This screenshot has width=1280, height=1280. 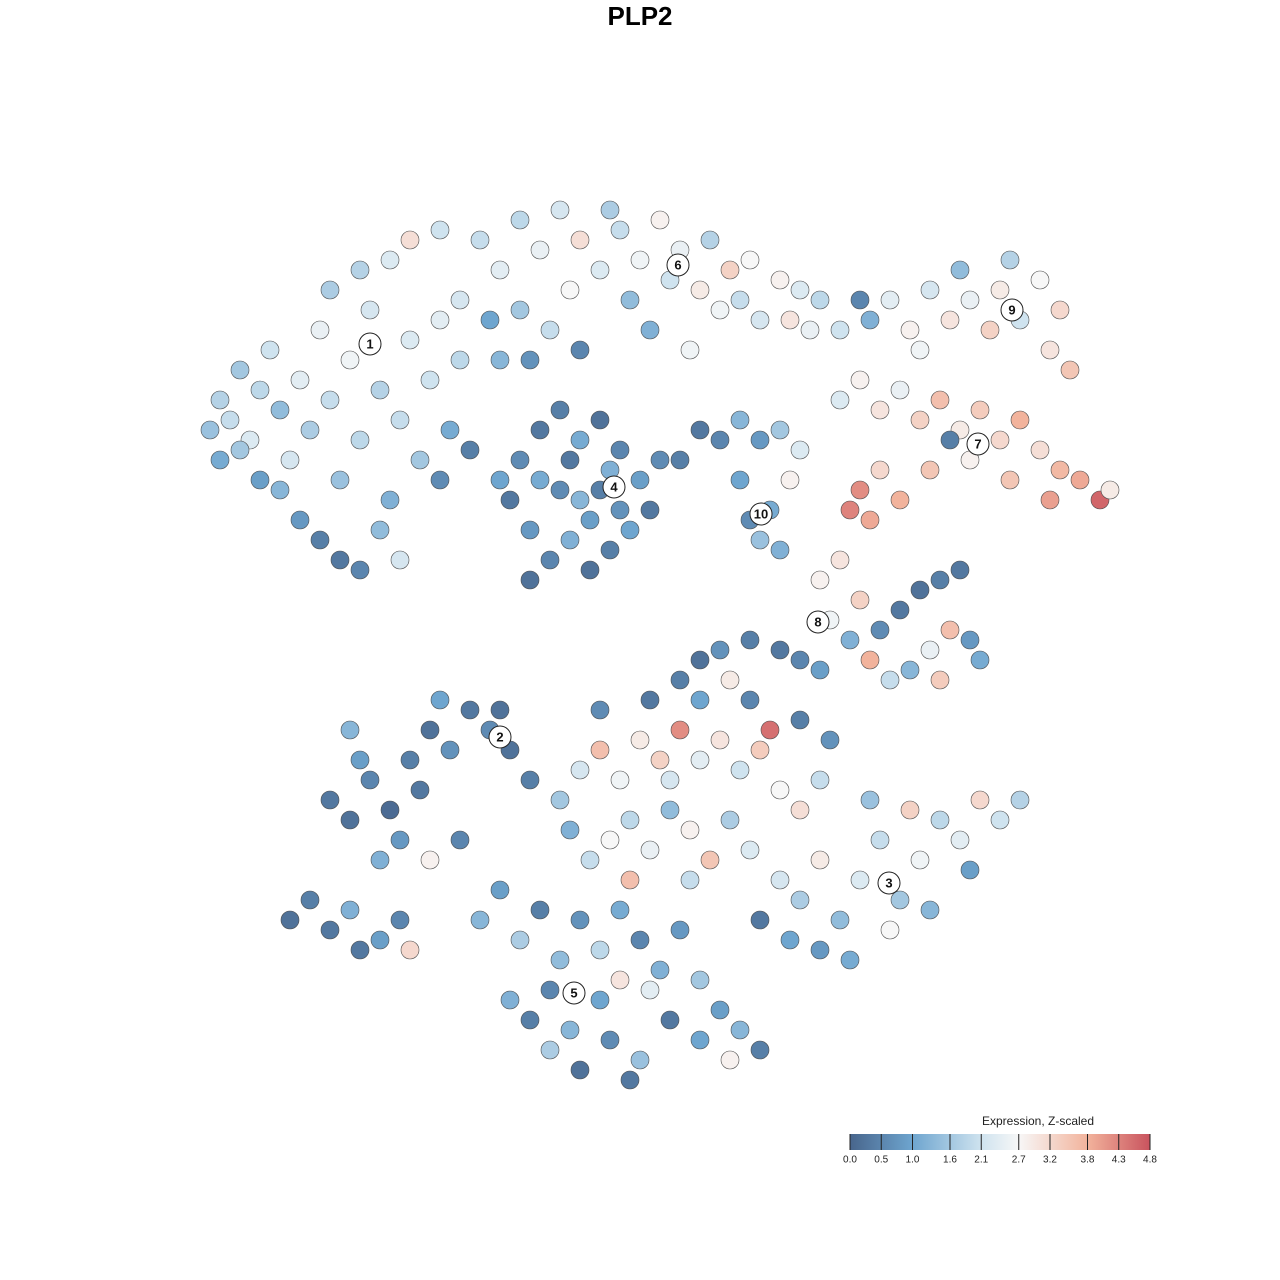 What do you see at coordinates (573, 992) in the screenshot?
I see `cluster-label: 5` at bounding box center [573, 992].